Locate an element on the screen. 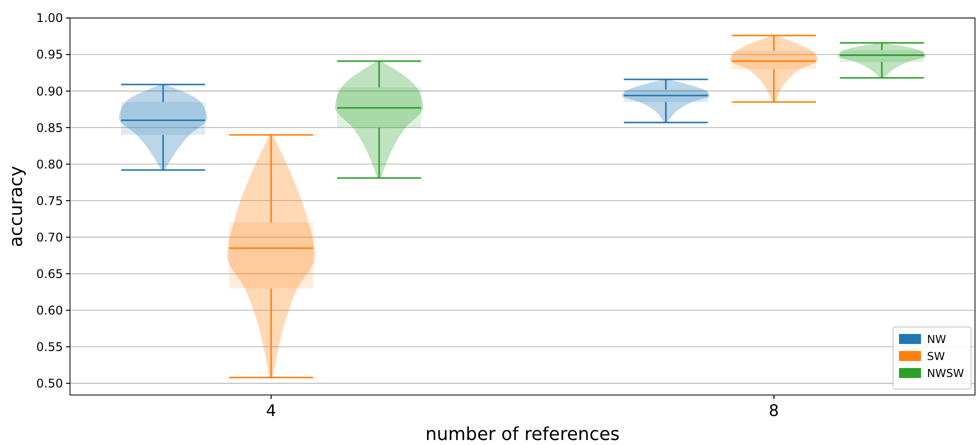 The height and width of the screenshot is (445, 980). x-tick-label: 8 is located at coordinates (773, 410).